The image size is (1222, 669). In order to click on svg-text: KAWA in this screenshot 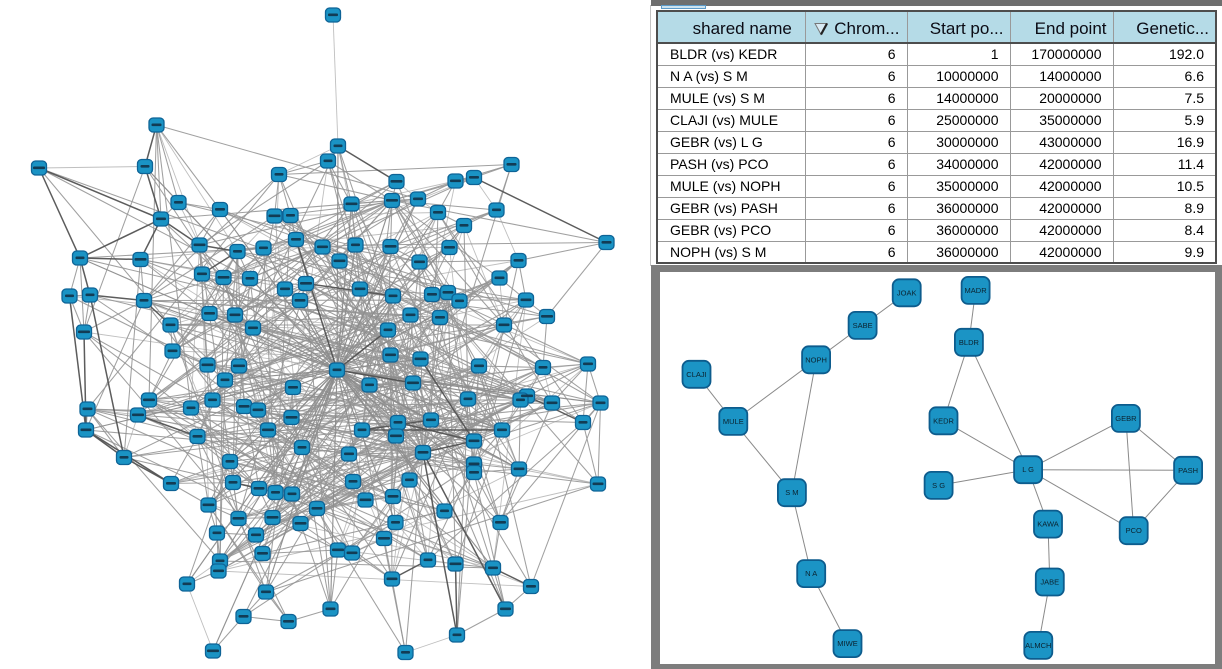, I will do `click(1048, 524)`.